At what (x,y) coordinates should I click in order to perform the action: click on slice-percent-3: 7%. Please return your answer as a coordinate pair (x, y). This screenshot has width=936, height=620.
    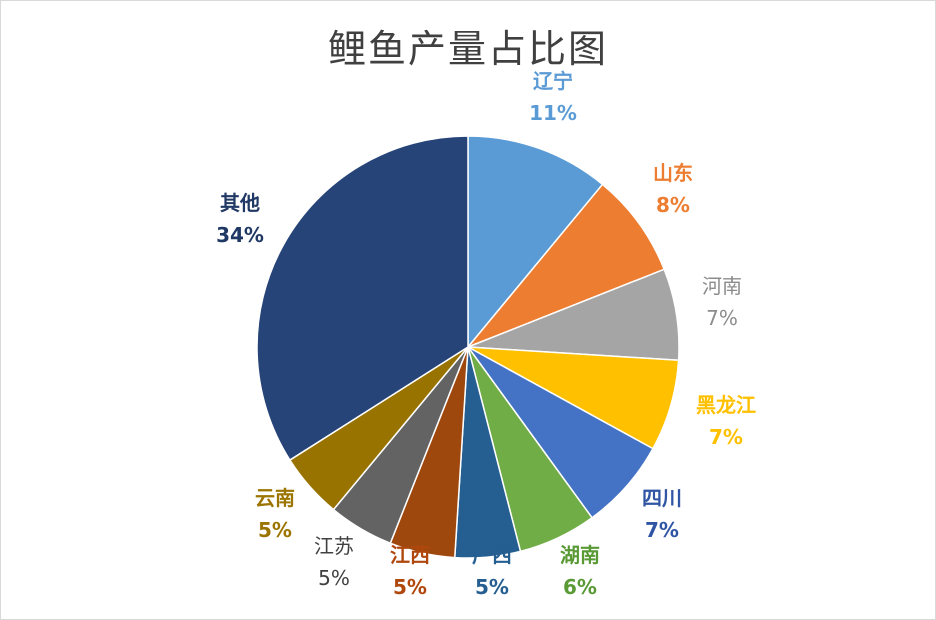
    Looking at the image, I should click on (726, 437).